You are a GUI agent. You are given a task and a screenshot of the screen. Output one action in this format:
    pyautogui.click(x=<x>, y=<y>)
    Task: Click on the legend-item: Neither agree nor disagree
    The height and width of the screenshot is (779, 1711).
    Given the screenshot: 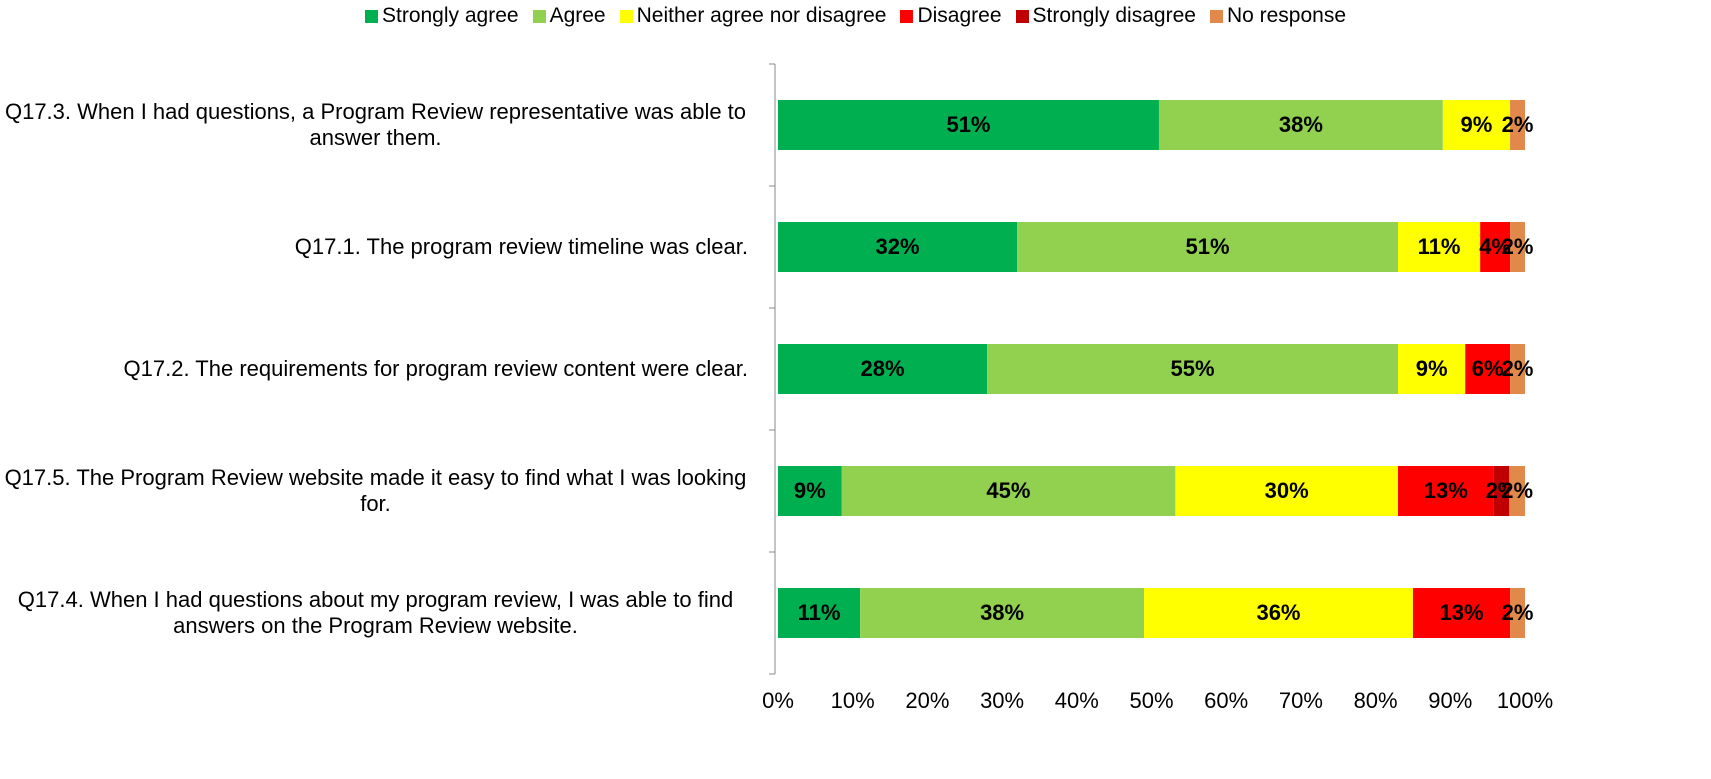 What is the action you would take?
    pyautogui.click(x=753, y=16)
    